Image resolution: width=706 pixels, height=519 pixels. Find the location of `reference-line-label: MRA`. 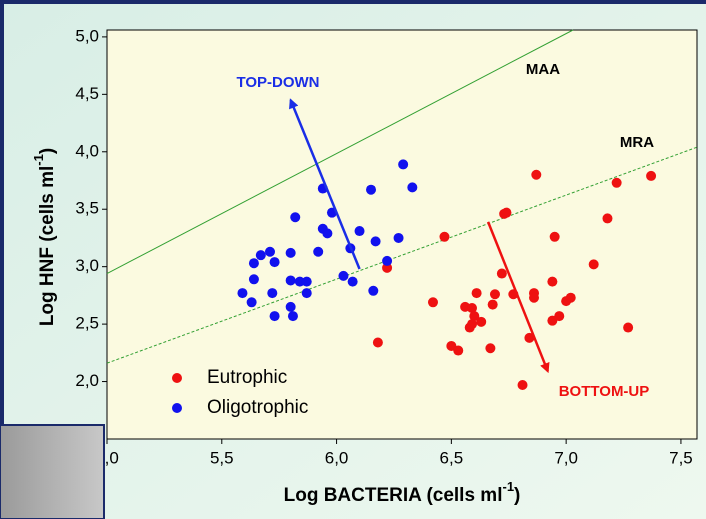

reference-line-label: MRA is located at coordinates (637, 142).